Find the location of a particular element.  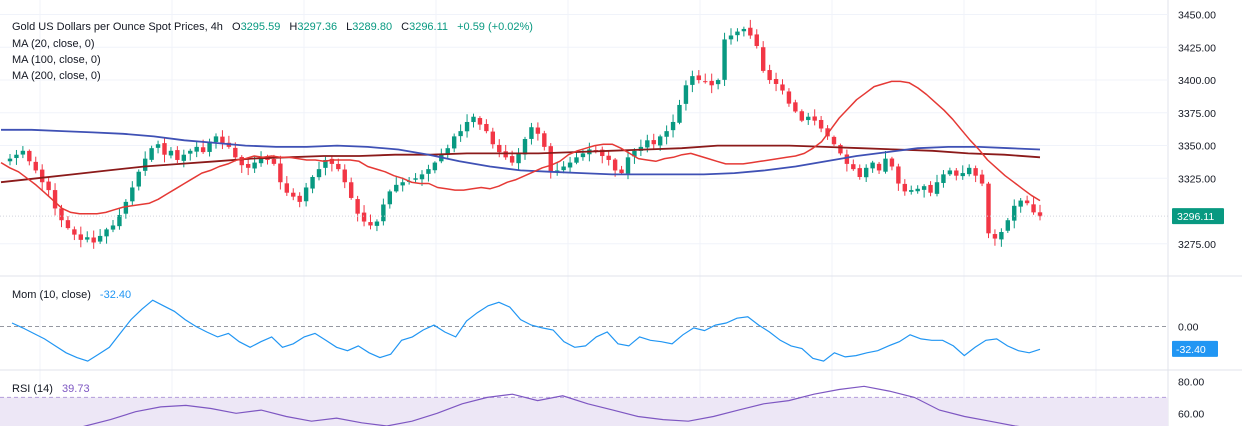

ma100-legend: MA (100, close, 0) is located at coordinates (56, 60).